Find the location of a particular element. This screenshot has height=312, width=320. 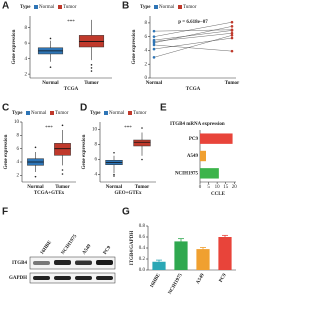

x-tick-label: 5 is located at coordinates (208, 187).